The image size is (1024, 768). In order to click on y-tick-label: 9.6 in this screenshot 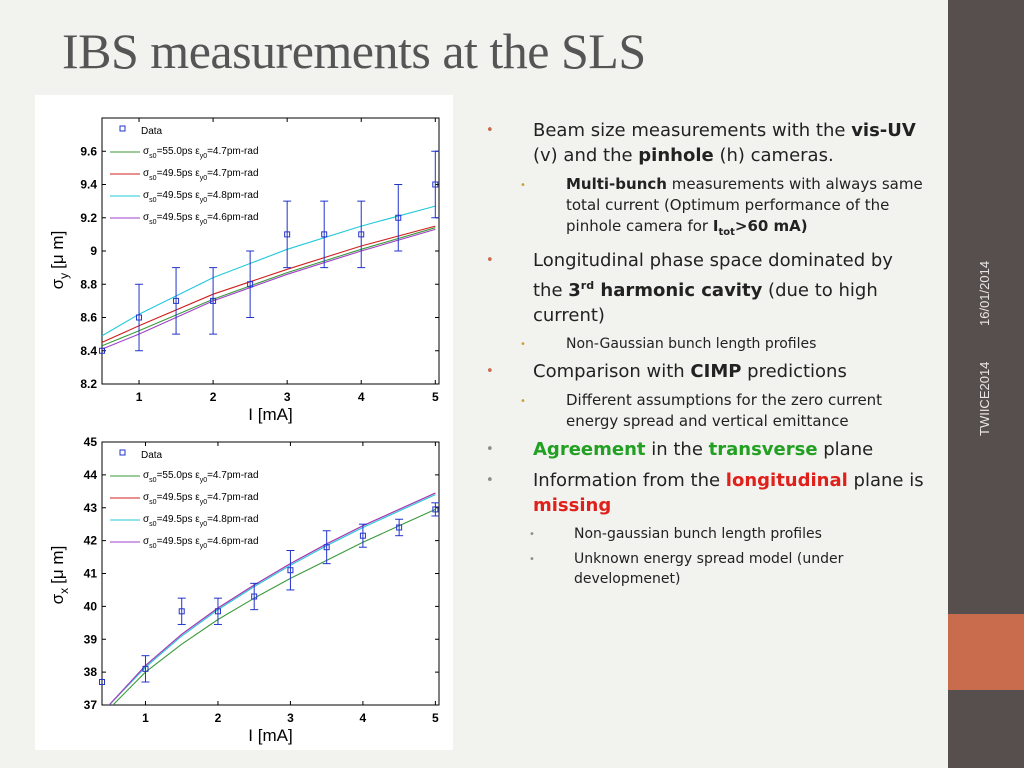, I will do `click(88, 151)`.